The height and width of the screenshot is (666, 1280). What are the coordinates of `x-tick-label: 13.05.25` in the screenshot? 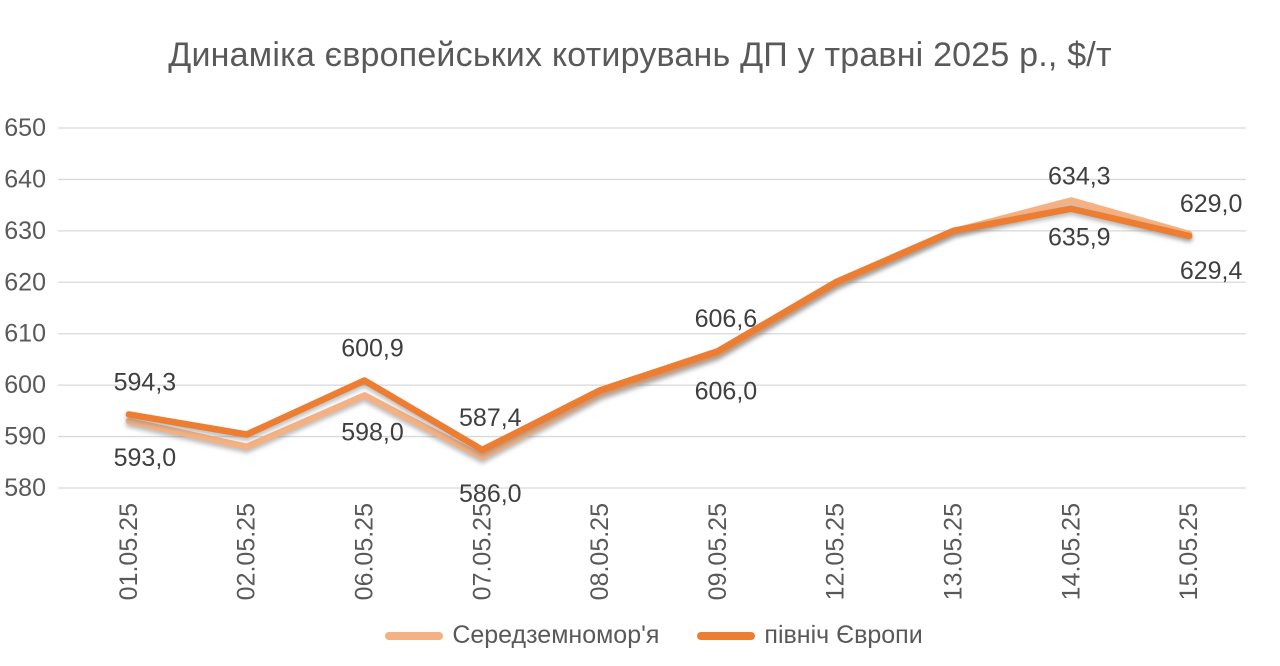 It's located at (954, 551).